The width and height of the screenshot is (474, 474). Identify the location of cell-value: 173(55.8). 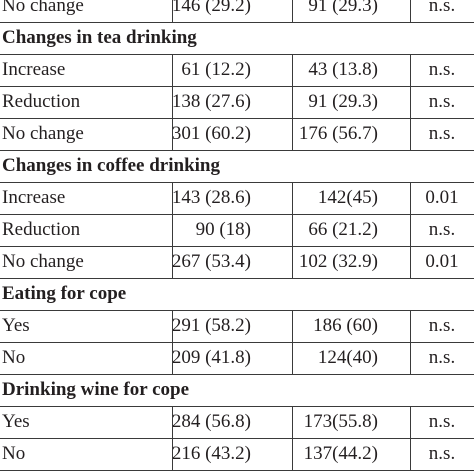
(340, 421).